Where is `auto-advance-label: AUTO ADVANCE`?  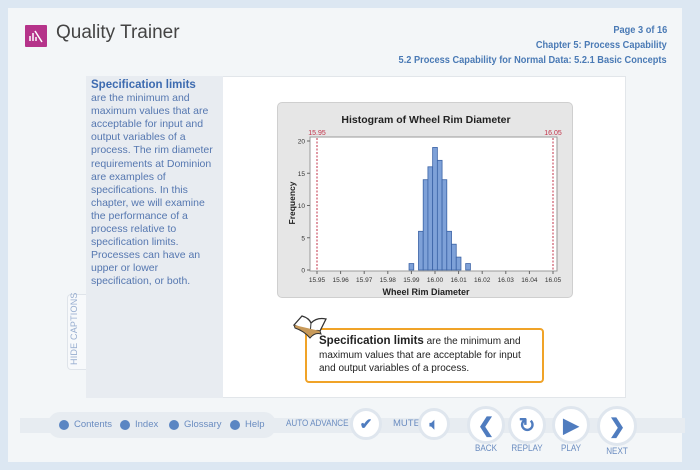 auto-advance-label: AUTO ADVANCE is located at coordinates (317, 423).